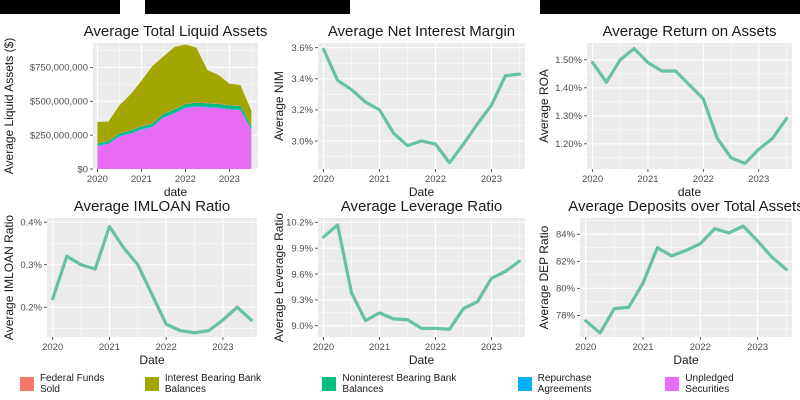 Image resolution: width=800 pixels, height=400 pixels. What do you see at coordinates (152, 206) in the screenshot?
I see `chart-title: Average IMLOAN Ratio` at bounding box center [152, 206].